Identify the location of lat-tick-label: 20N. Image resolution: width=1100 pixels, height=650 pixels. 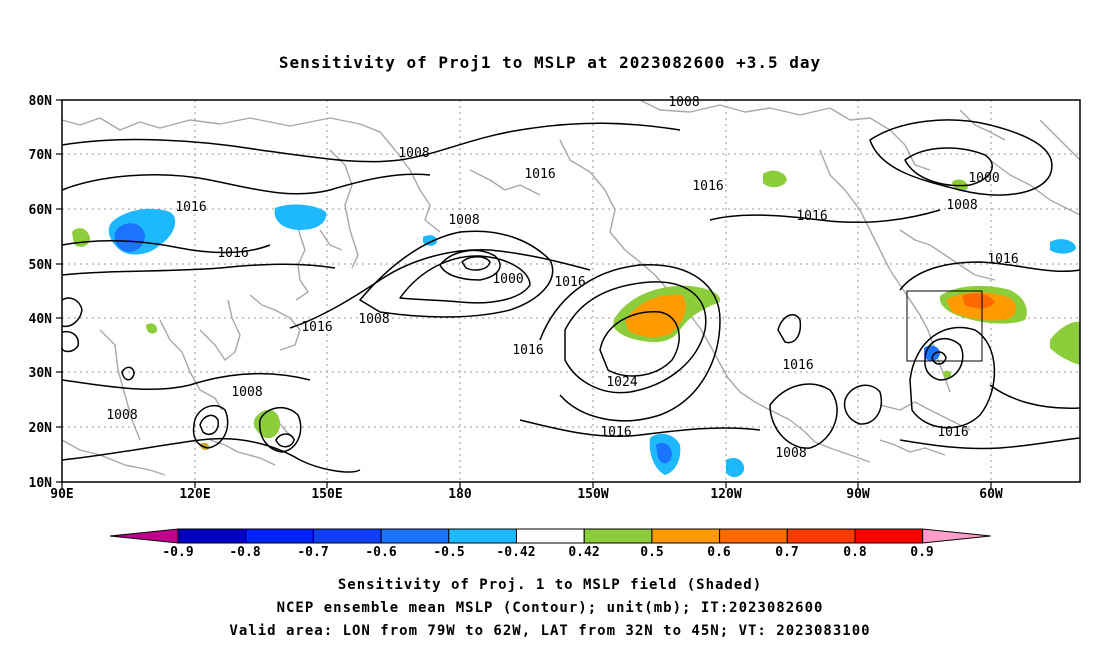
(41, 428).